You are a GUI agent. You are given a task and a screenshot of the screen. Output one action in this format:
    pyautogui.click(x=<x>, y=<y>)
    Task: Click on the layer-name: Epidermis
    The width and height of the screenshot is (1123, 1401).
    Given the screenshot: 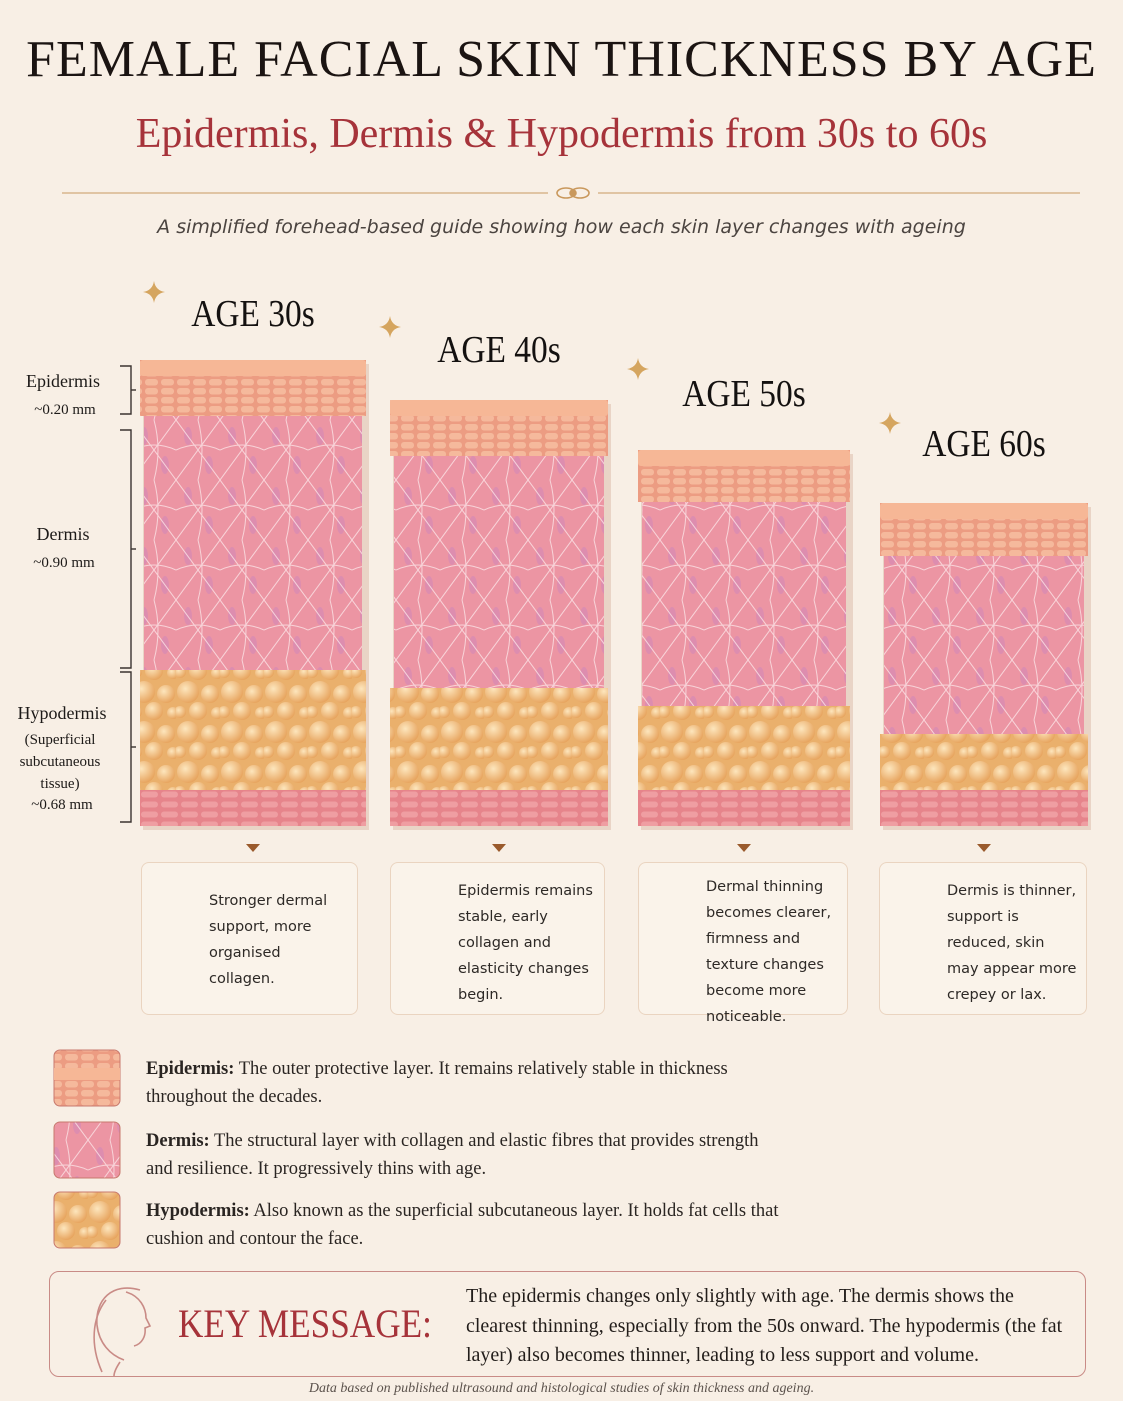 What is the action you would take?
    pyautogui.click(x=63, y=381)
    